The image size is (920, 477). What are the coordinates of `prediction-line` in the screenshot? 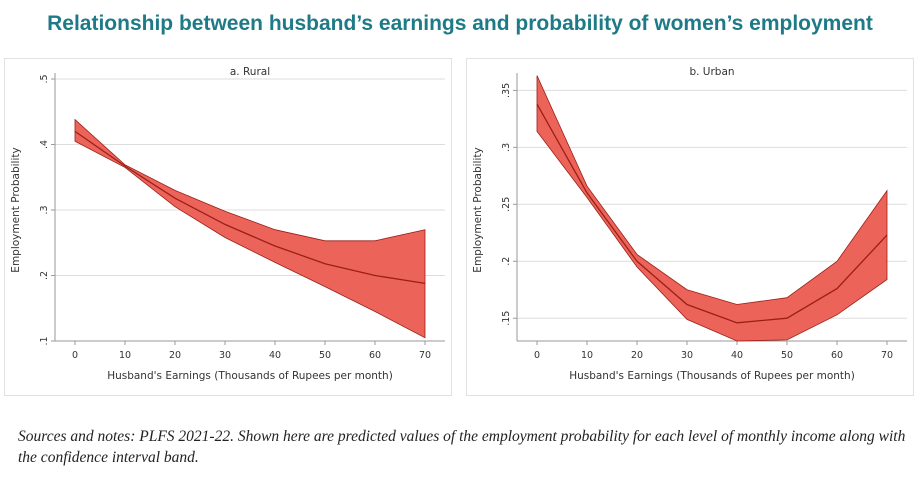 It's located at (250, 207).